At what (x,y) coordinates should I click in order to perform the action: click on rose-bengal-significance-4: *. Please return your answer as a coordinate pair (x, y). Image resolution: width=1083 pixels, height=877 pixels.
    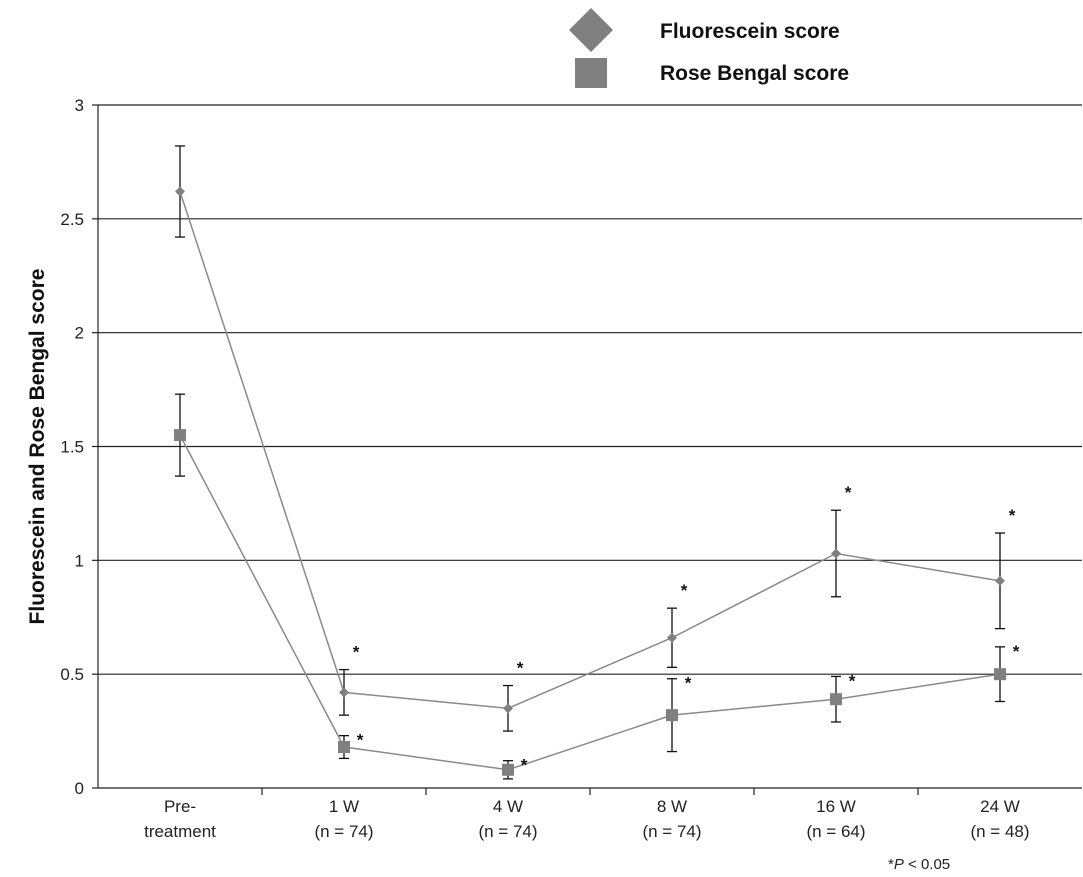
    Looking at the image, I should click on (852, 680).